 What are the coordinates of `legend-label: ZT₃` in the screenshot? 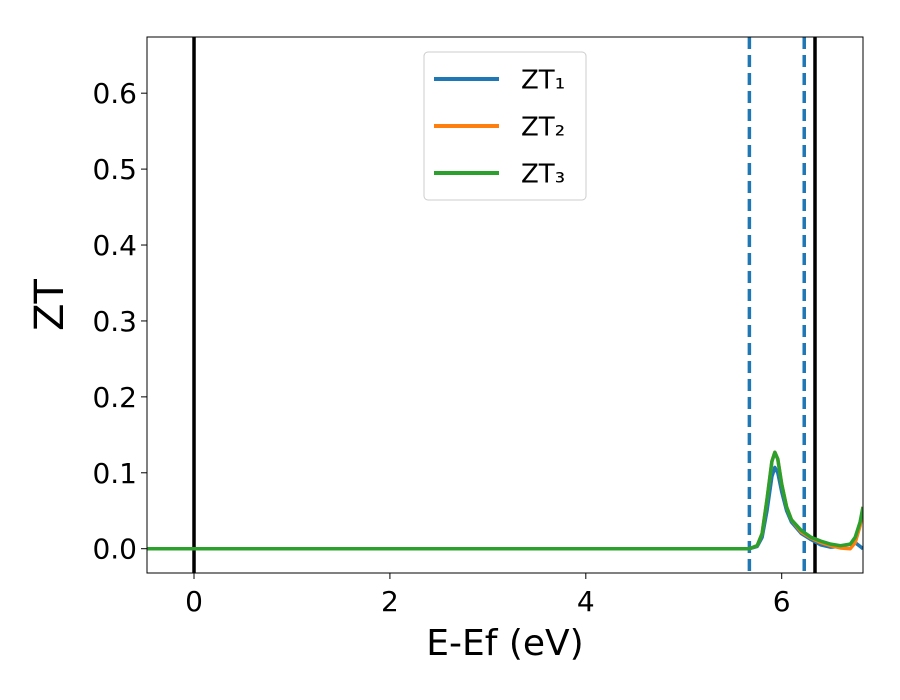 It's located at (543, 175).